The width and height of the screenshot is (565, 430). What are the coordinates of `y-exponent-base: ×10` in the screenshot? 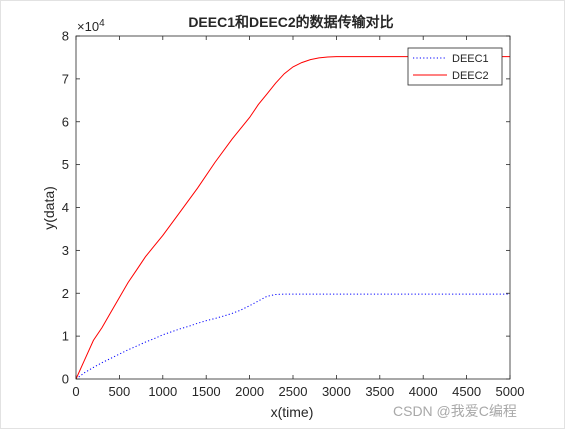 It's located at (88, 26).